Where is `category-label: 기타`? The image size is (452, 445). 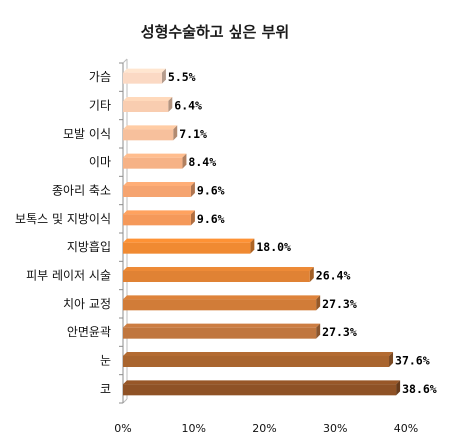 category-label: 기타 is located at coordinates (100, 106).